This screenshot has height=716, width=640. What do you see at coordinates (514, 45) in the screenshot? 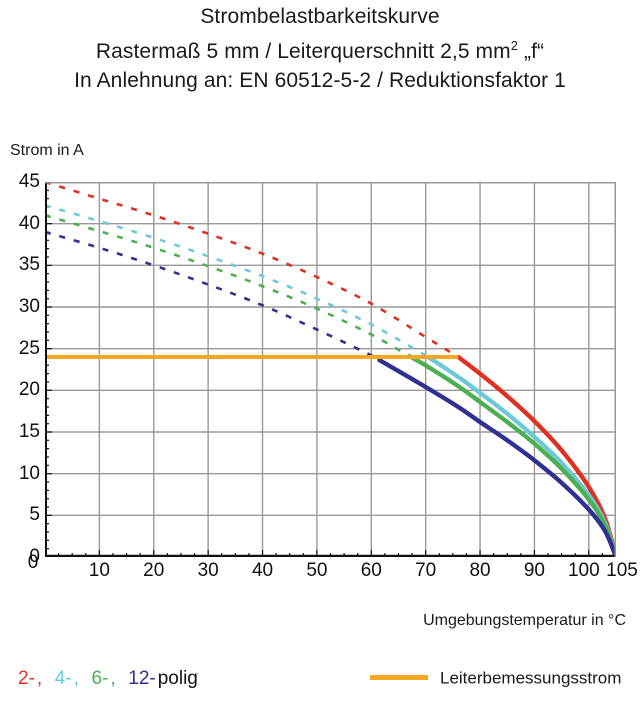
I see `chart-title-line-2-superscript: 2` at bounding box center [514, 45].